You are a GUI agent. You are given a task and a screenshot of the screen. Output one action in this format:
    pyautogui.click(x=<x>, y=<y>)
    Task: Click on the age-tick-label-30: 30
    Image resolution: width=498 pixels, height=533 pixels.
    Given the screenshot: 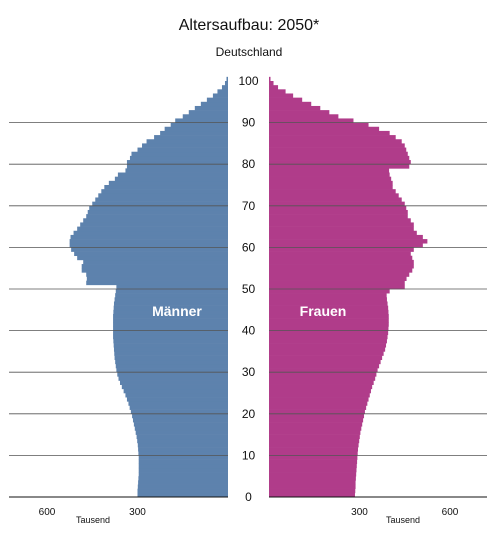 What is the action you would take?
    pyautogui.click(x=249, y=372)
    